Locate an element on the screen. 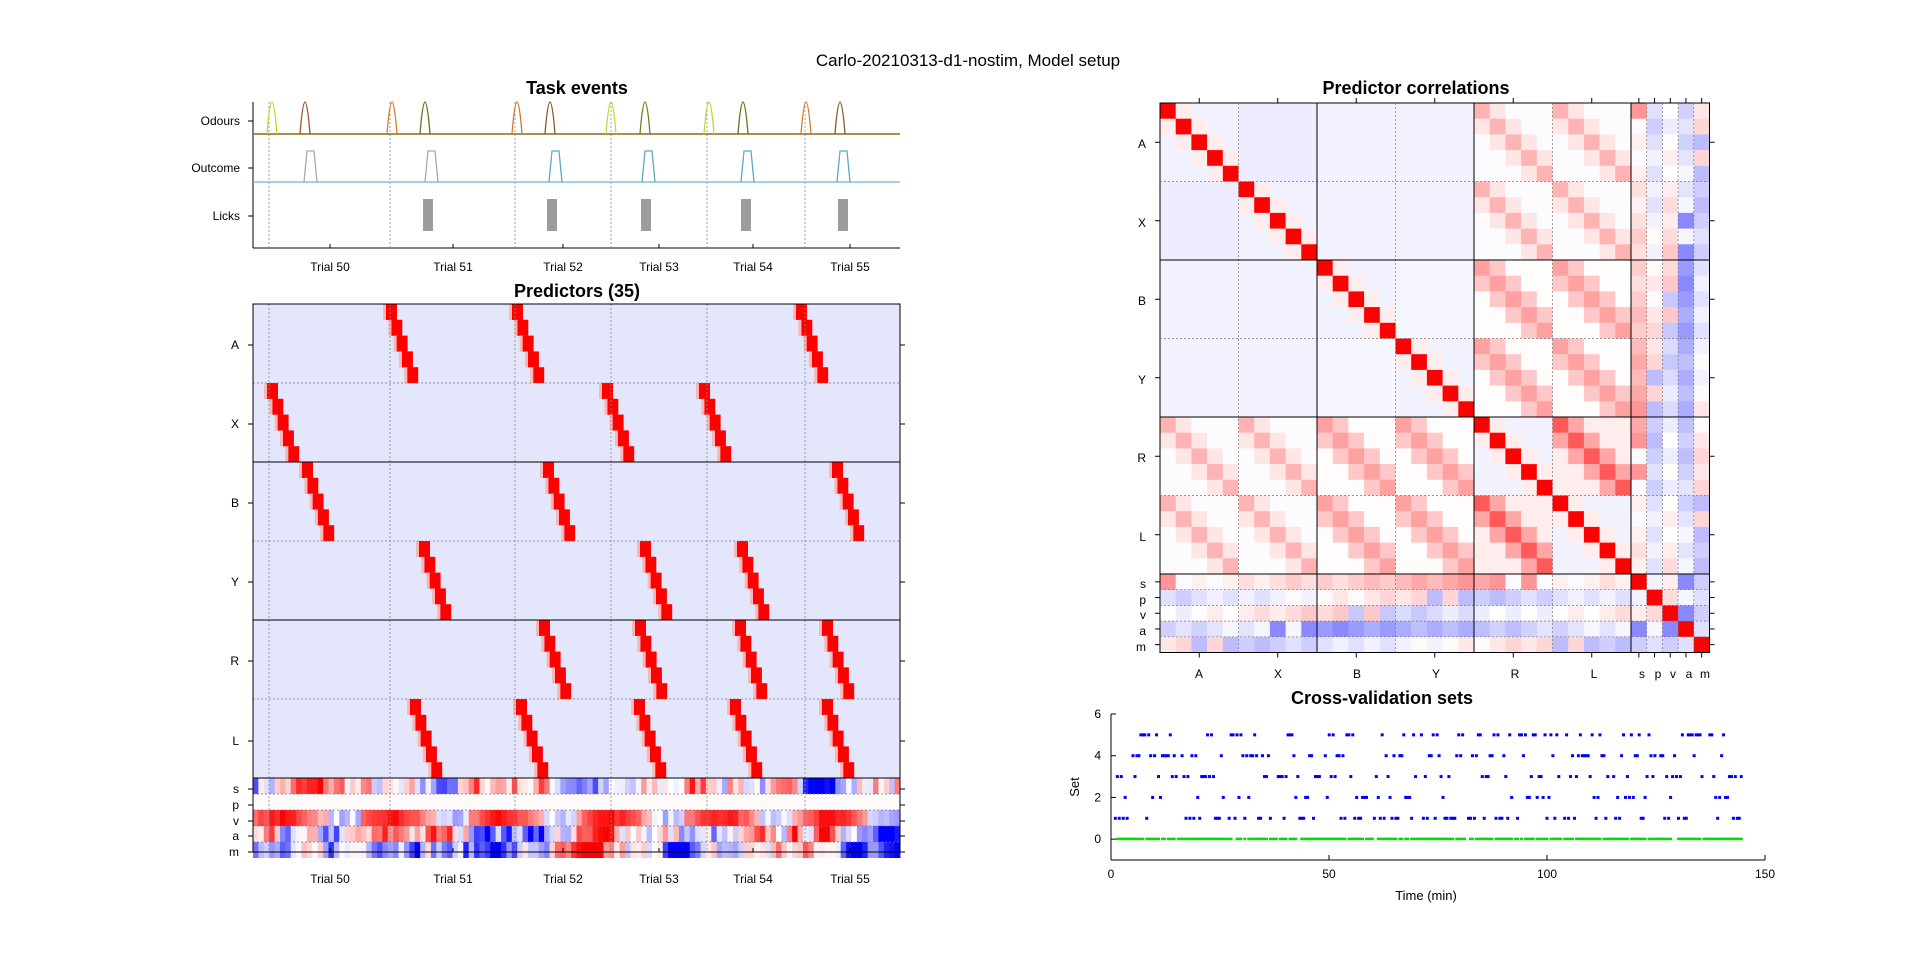  cv-xlabel: Time (min) is located at coordinates (1426, 895).